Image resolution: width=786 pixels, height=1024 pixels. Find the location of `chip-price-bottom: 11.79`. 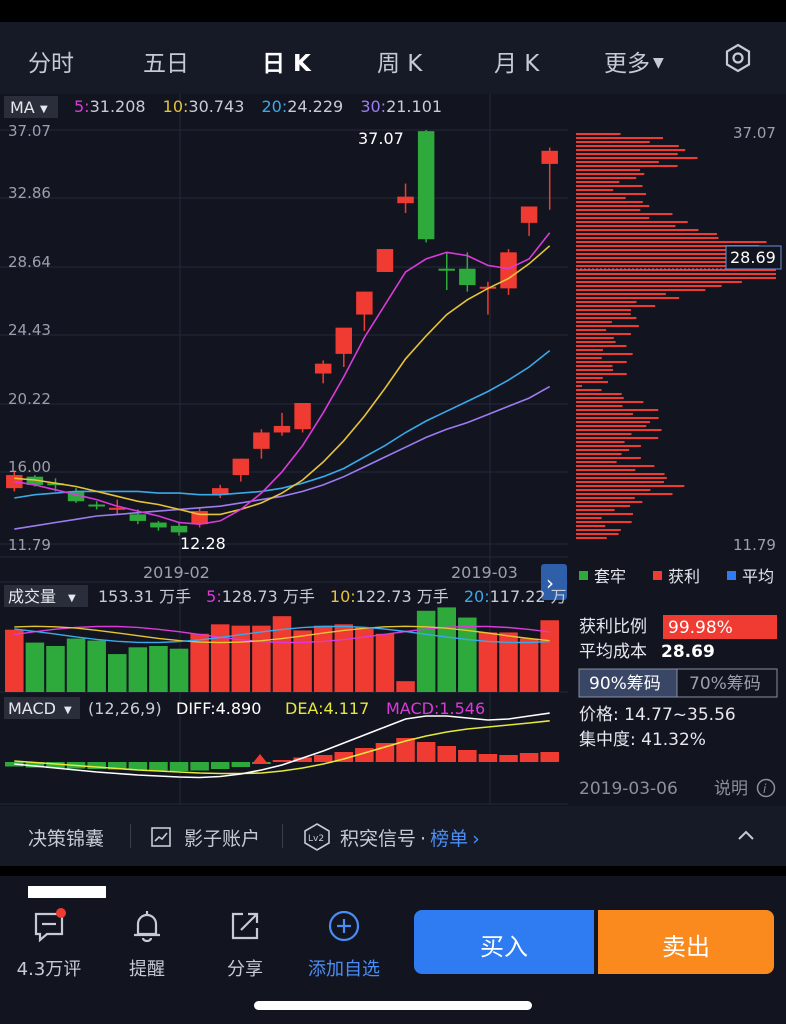

chip-price-bottom: 11.79 is located at coordinates (754, 545).